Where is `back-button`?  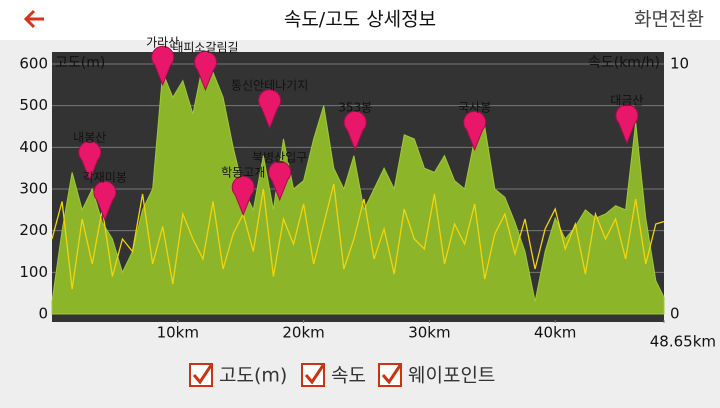
back-button is located at coordinates (33, 19).